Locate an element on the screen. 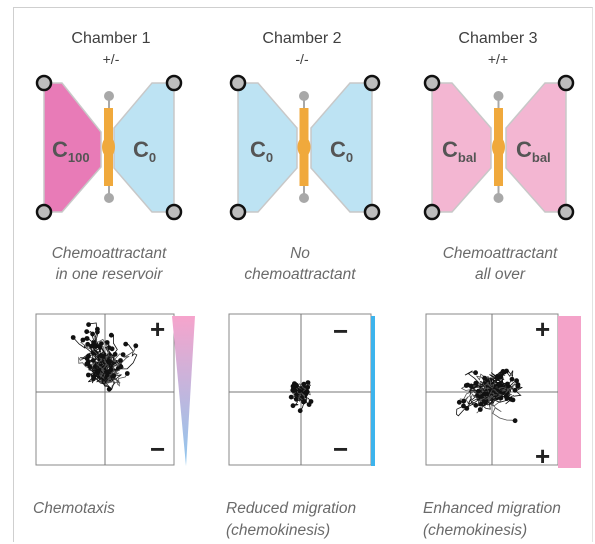 The height and width of the screenshot is (544, 595). plot-1-top-sign: + is located at coordinates (157, 329).